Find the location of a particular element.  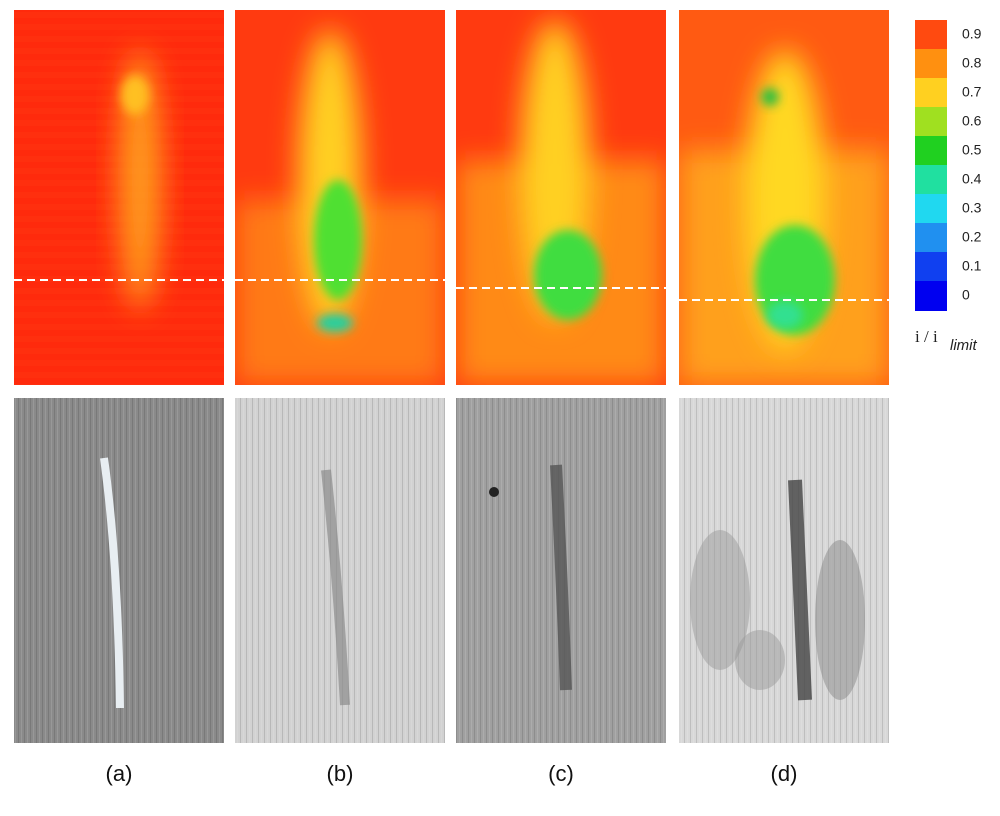

heatmap-b is located at coordinates (340, 197).